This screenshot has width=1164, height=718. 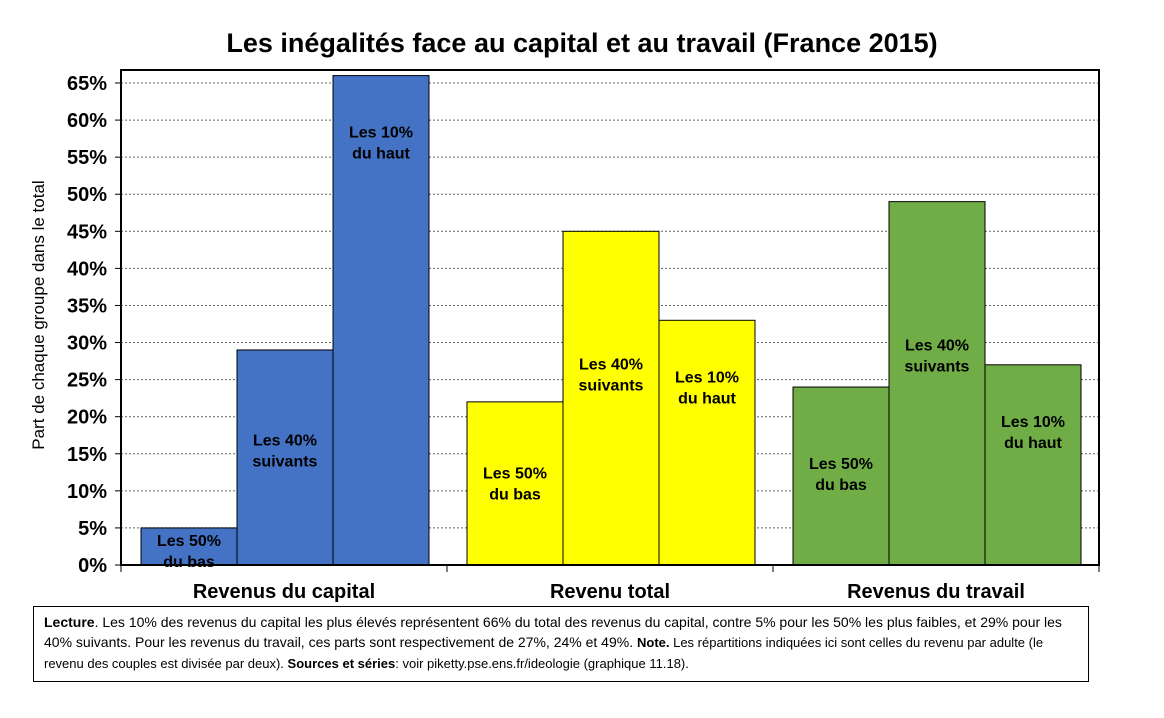 I want to click on lecture-label: Lecture, so click(x=69, y=622).